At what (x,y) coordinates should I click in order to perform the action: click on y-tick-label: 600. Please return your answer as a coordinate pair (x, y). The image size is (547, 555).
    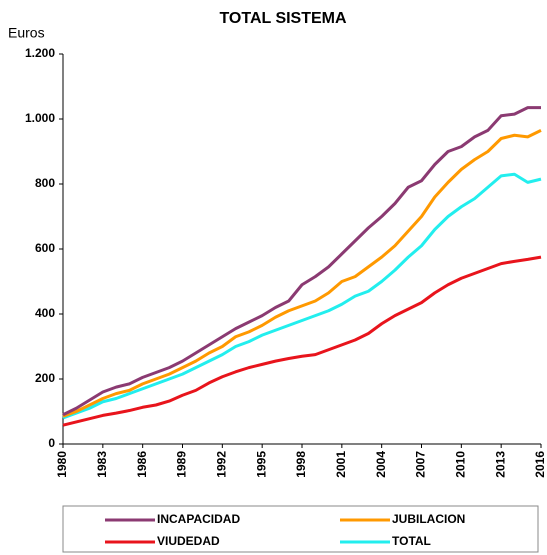
    Looking at the image, I should click on (45, 248).